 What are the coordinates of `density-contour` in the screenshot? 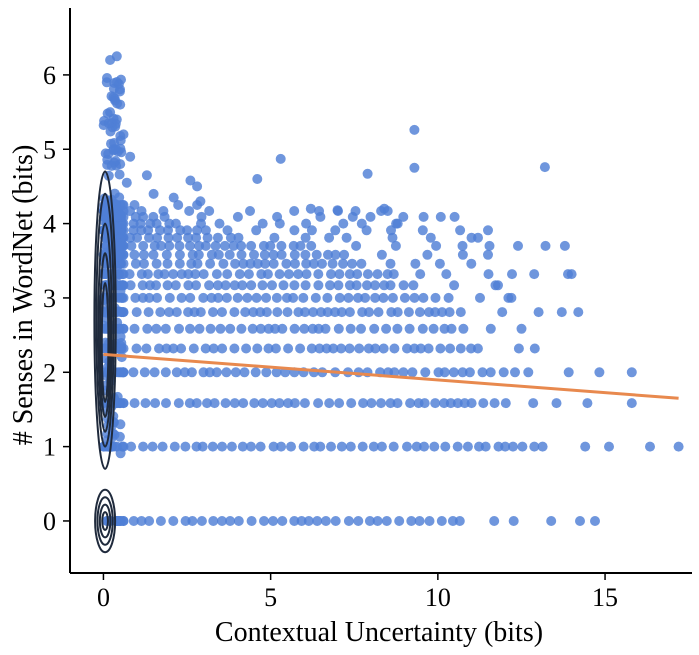 It's located at (105, 320).